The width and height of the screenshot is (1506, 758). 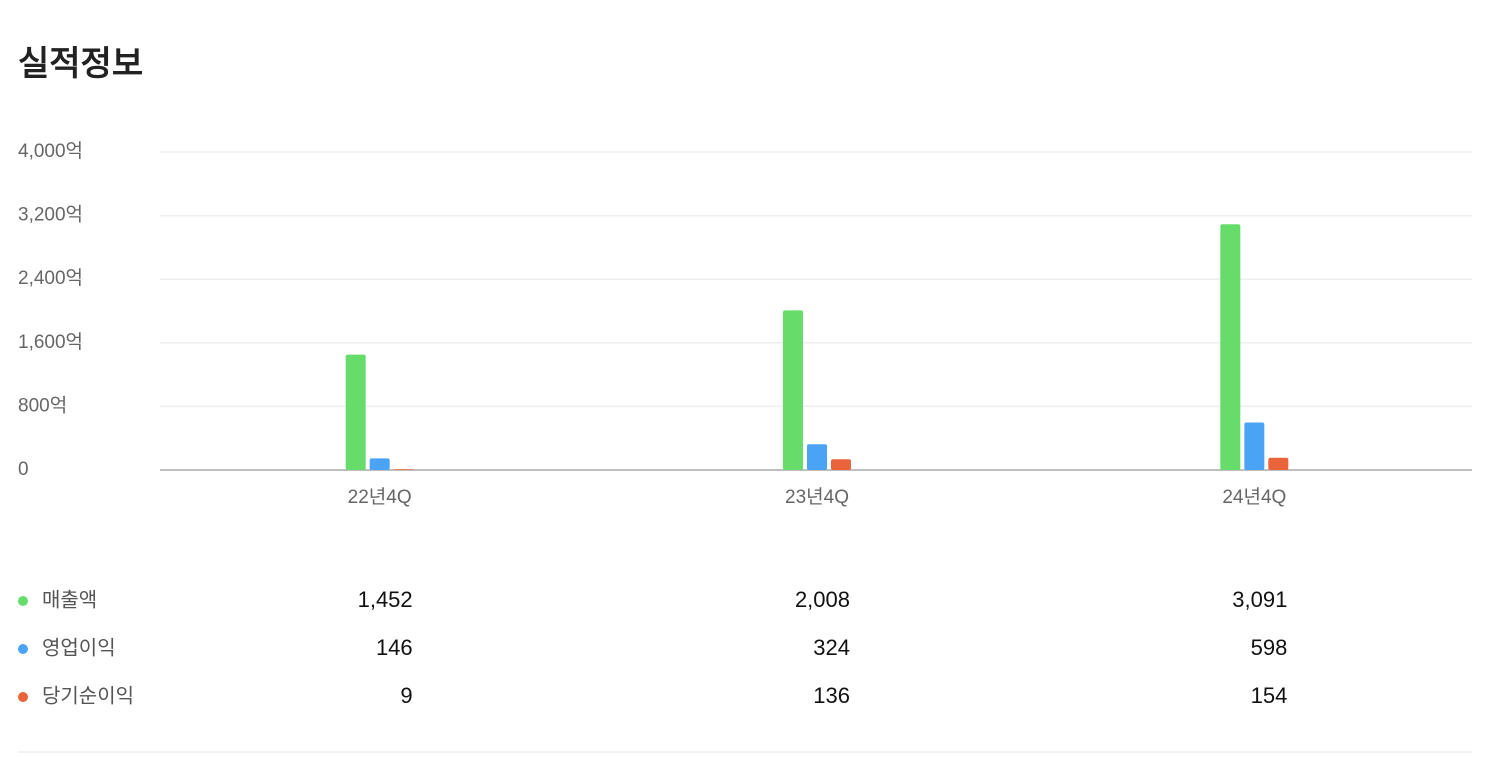 What do you see at coordinates (394, 647) in the screenshot?
I see `table-value: 146` at bounding box center [394, 647].